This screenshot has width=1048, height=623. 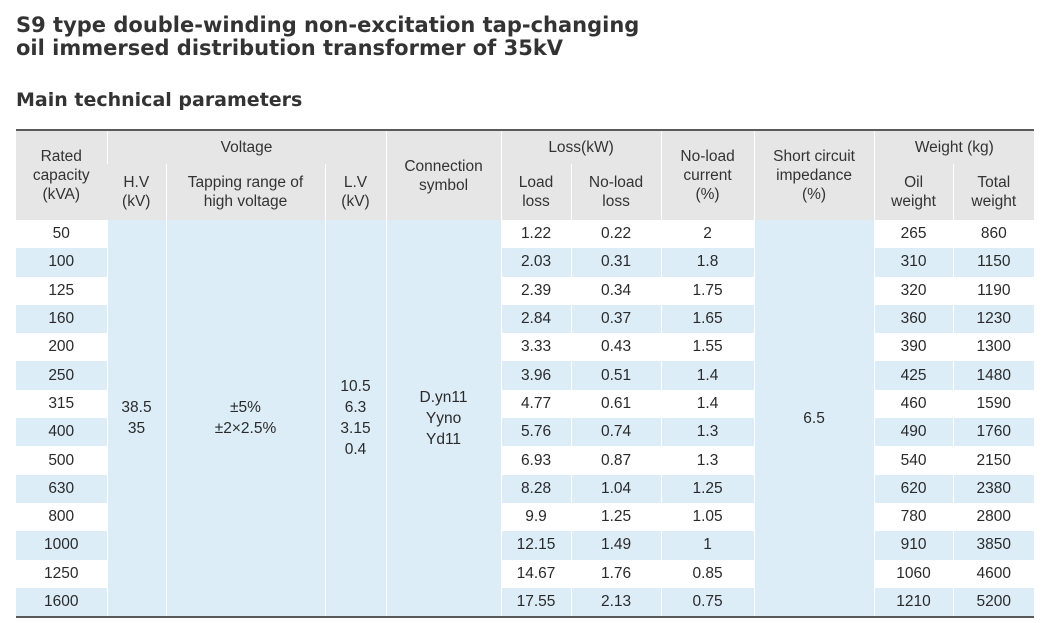 I want to click on table-row: 315 4.77 0.61 1.4 460 1590, so click(x=525, y=404).